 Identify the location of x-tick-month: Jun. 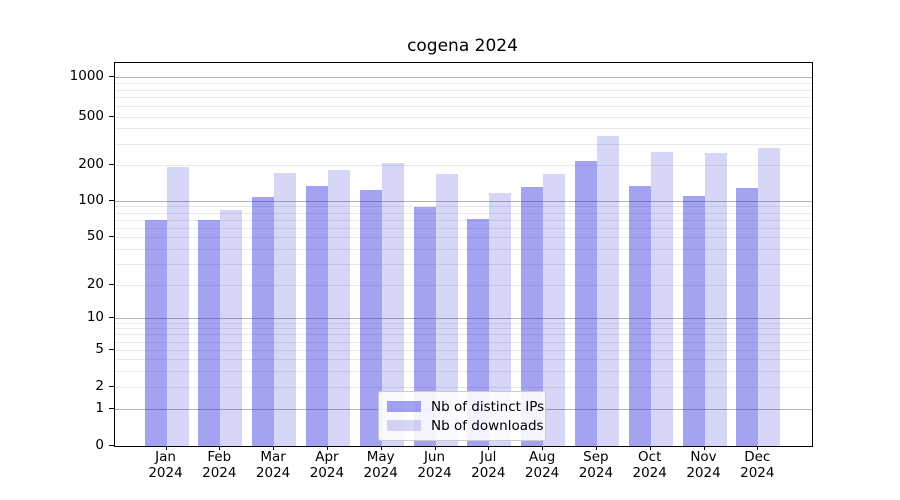
(434, 457).